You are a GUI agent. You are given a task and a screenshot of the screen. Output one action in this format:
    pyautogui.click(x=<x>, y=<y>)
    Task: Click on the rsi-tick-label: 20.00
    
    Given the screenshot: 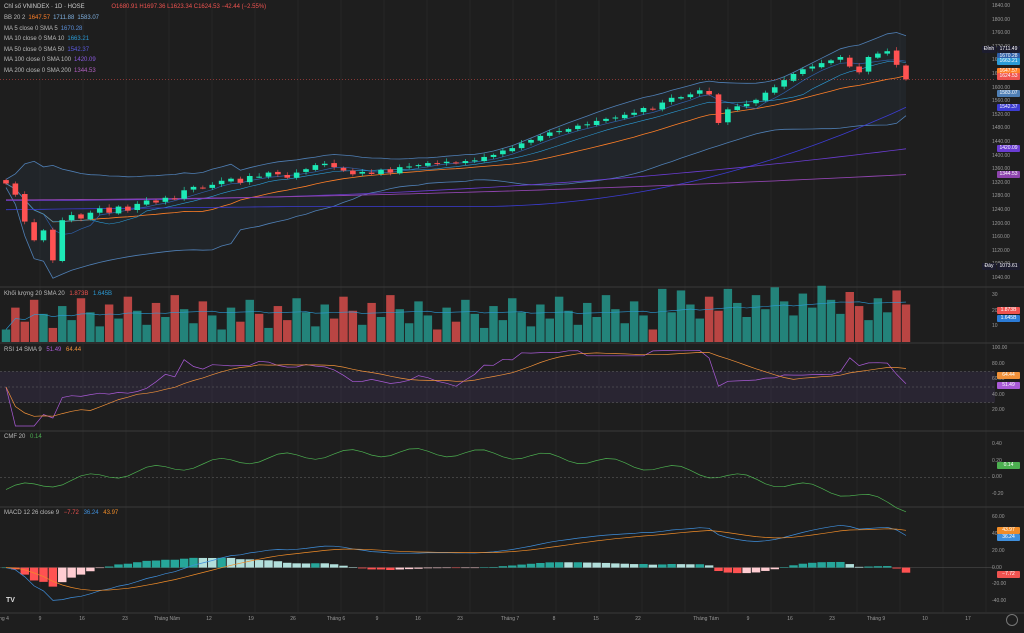 What is the action you would take?
    pyautogui.click(x=998, y=410)
    